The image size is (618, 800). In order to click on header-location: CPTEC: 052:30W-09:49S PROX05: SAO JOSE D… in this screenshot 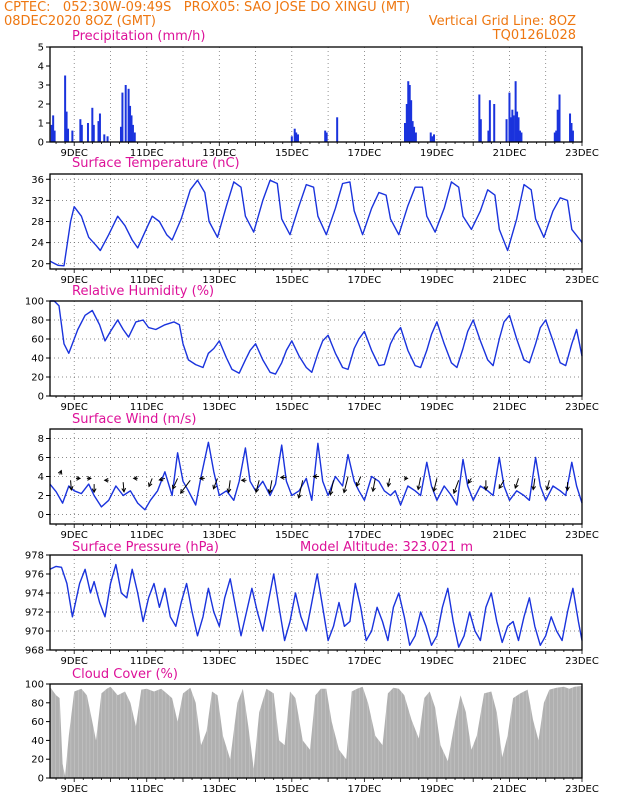, I will do `click(207, 7)`.